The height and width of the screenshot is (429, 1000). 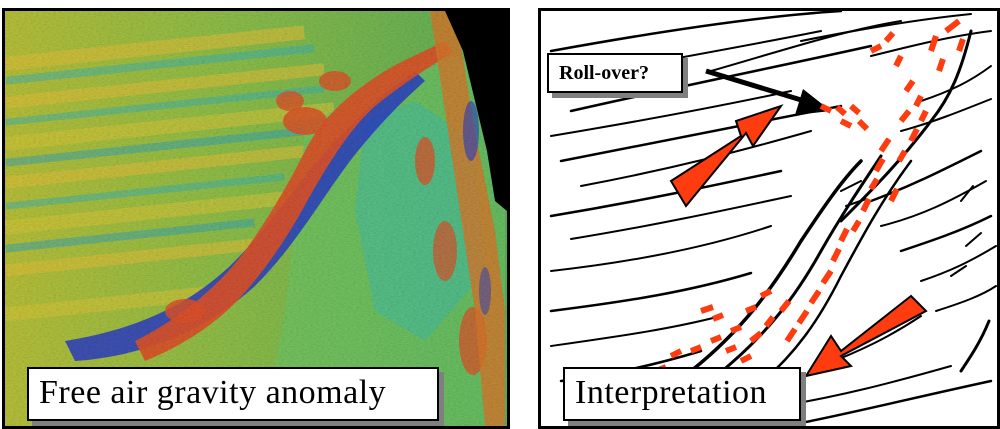 What do you see at coordinates (768, 91) in the screenshot?
I see `rollover-arrow` at bounding box center [768, 91].